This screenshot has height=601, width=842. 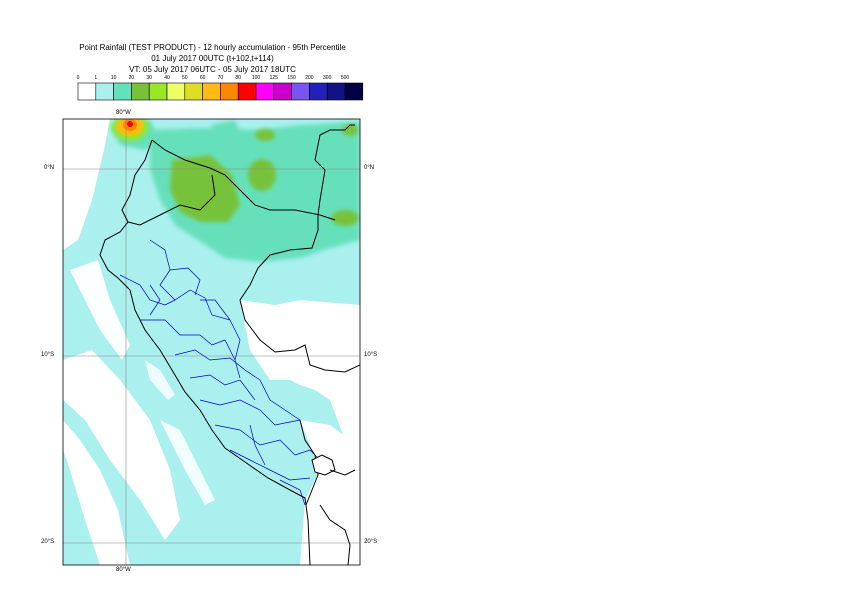 What do you see at coordinates (327, 78) in the screenshot?
I see `legend-label: 300` at bounding box center [327, 78].